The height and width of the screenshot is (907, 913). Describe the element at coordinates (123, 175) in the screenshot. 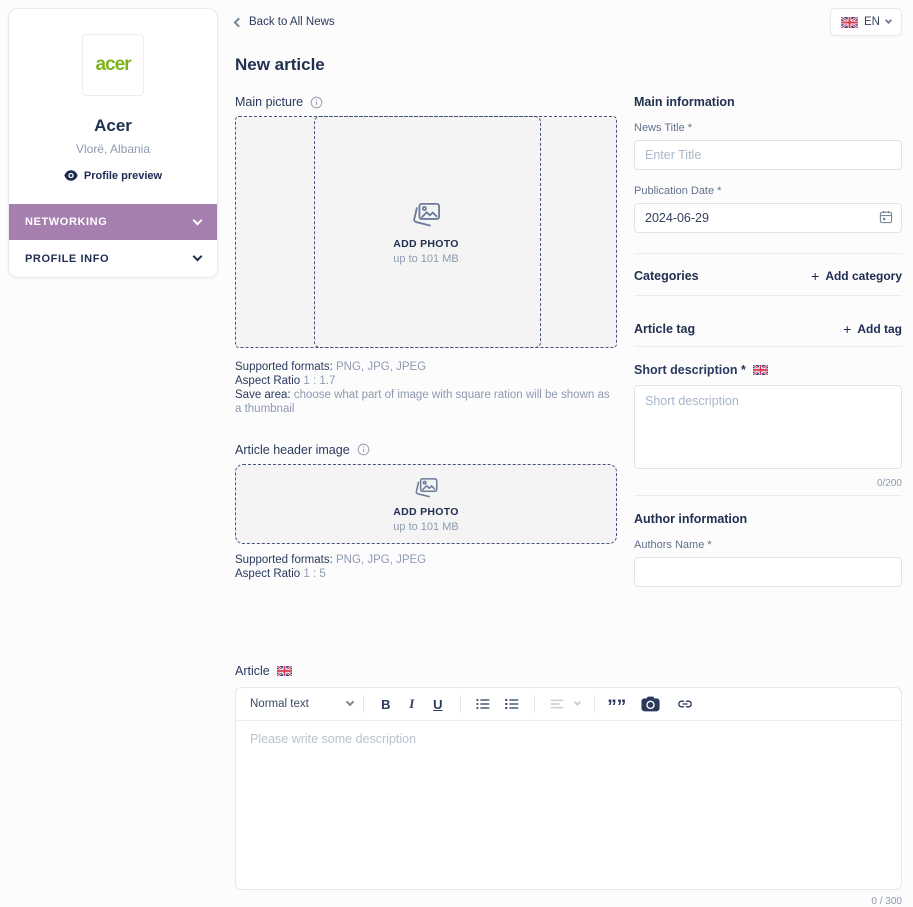

I see `profile-preview-label: Profile preview` at that location.